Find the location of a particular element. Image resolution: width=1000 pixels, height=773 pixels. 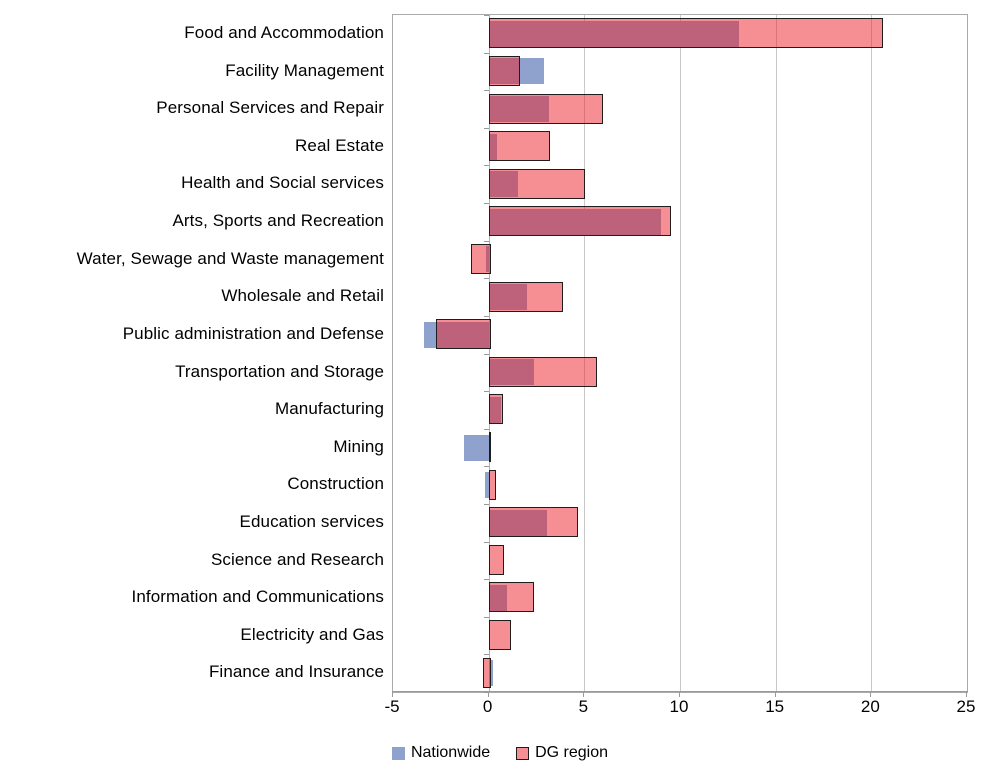

legend-item-nationwide: Nationwide is located at coordinates (441, 753).